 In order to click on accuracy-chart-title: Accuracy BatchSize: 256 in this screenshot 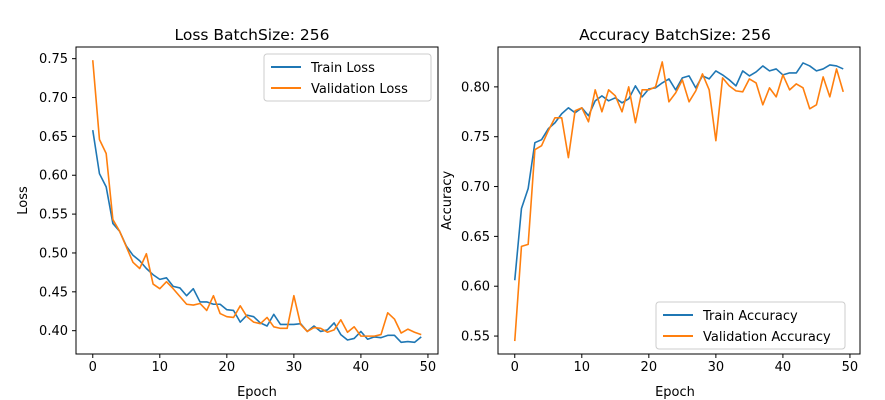, I will do `click(675, 35)`.